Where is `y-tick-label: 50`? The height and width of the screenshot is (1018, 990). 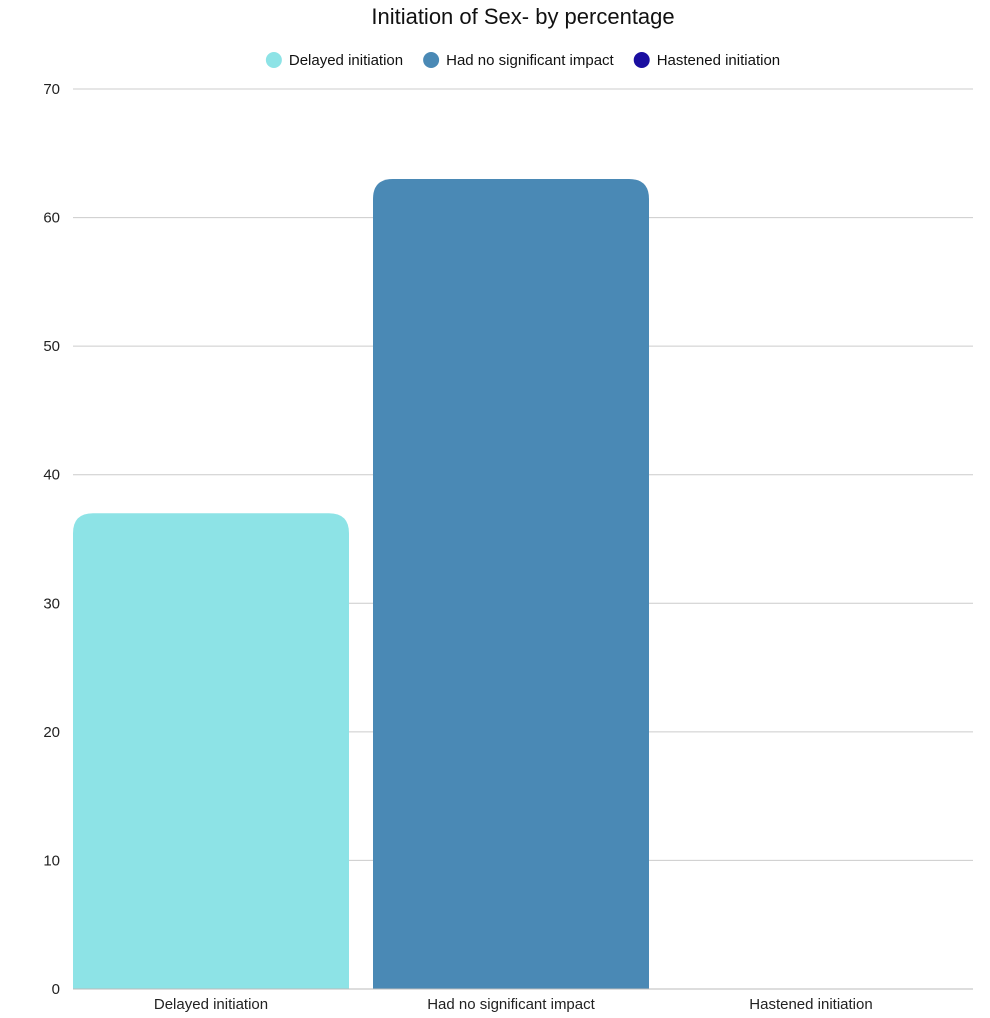
y-tick-label: 50 is located at coordinates (51, 346).